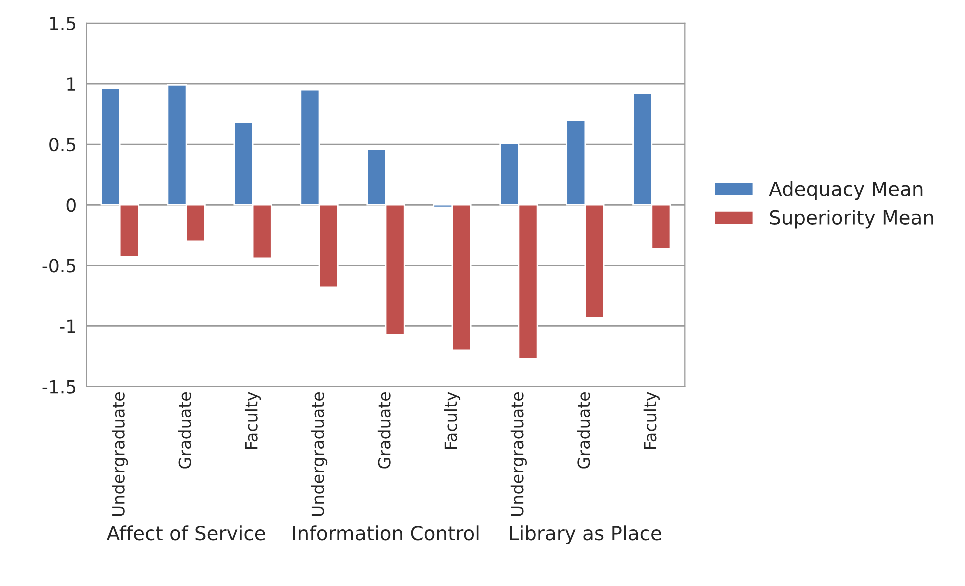  What do you see at coordinates (852, 219) in the screenshot?
I see `legend-label: Superiority Mean` at bounding box center [852, 219].